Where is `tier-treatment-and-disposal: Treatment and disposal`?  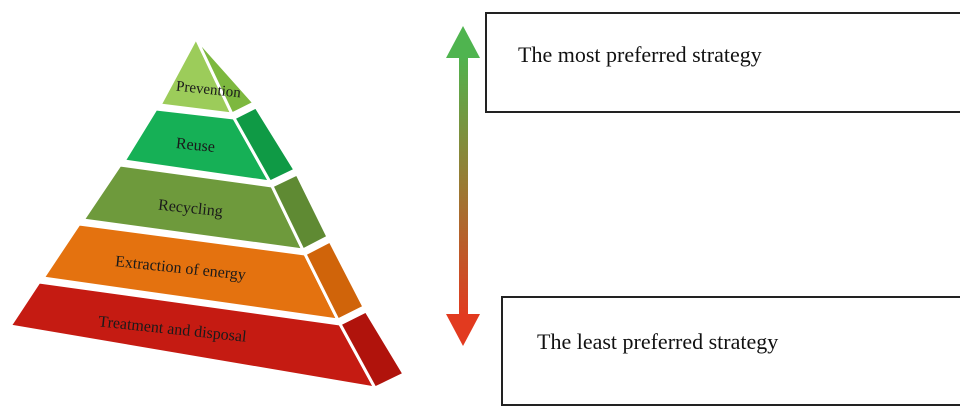
tier-treatment-and-disposal: Treatment and disposal is located at coordinates (207, 335).